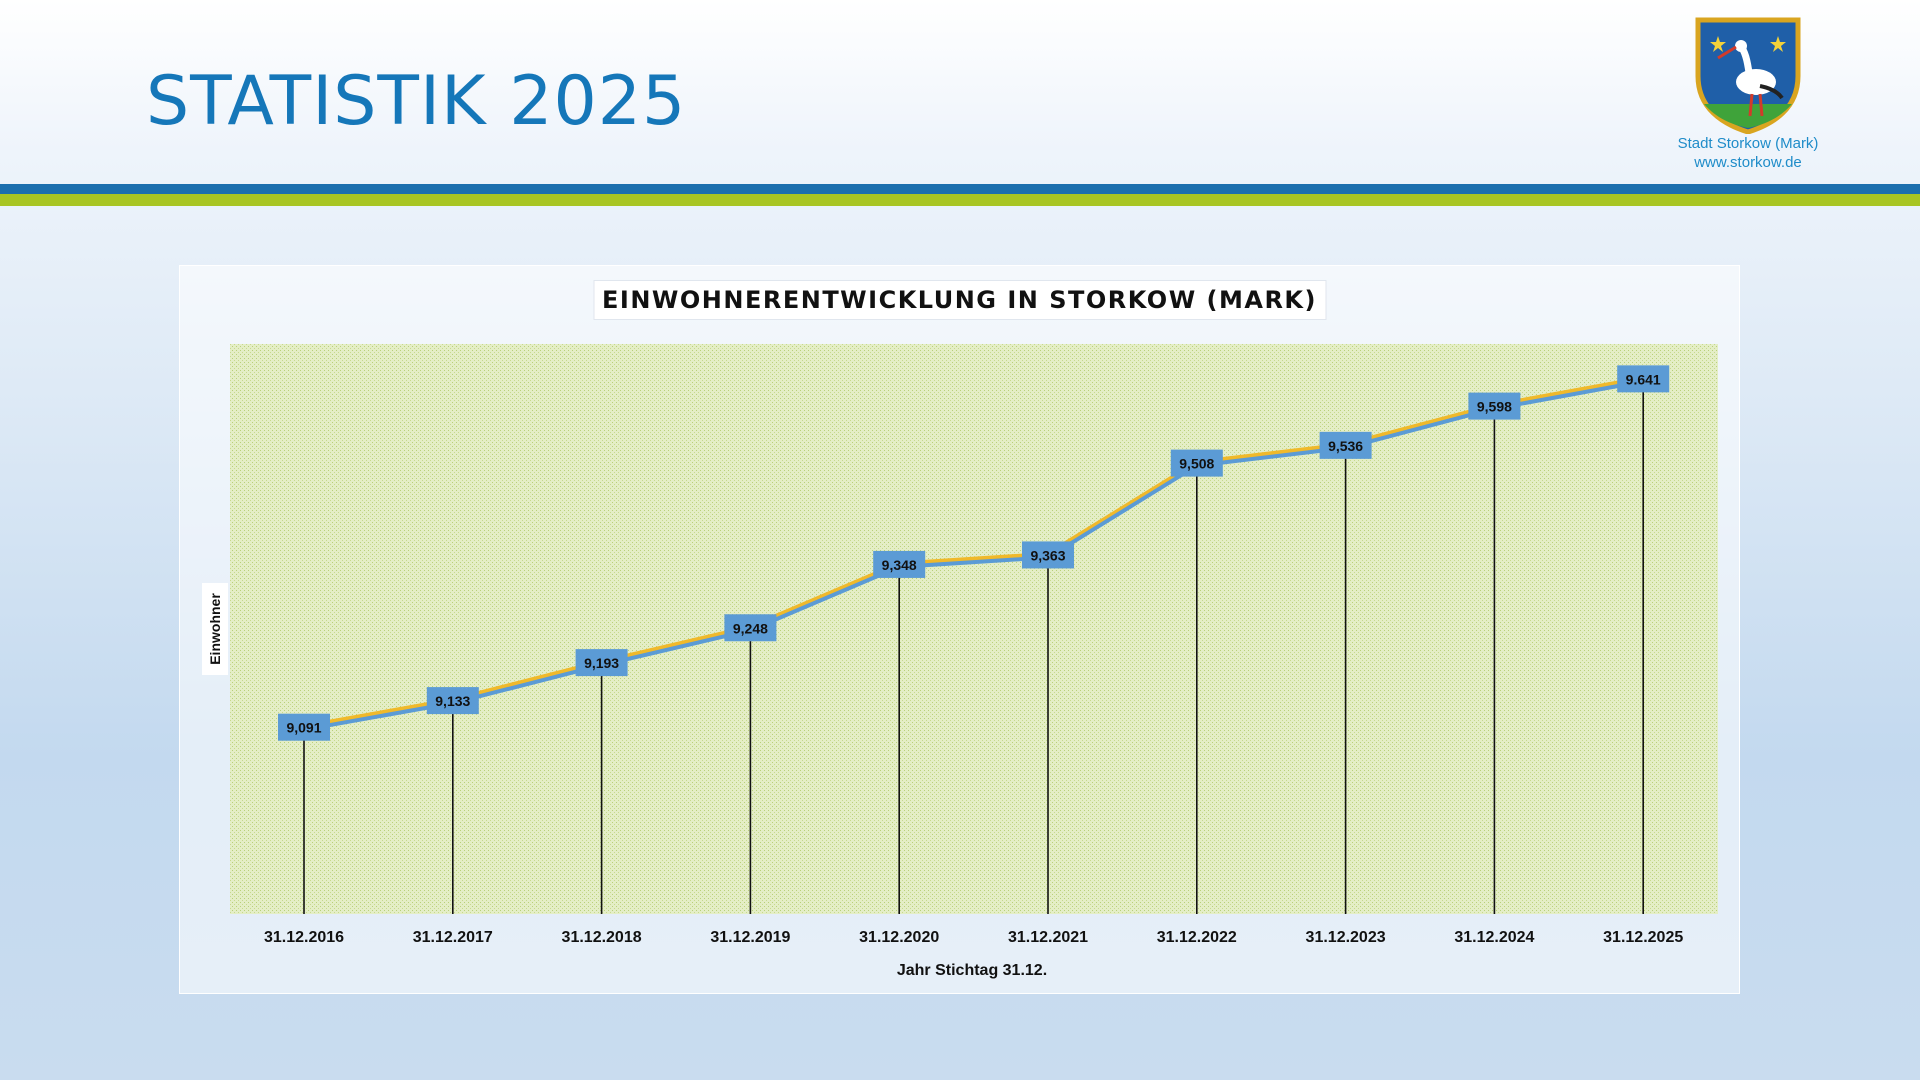 This screenshot has height=1080, width=1920. Describe the element at coordinates (1346, 937) in the screenshot. I see `x-tick-label: 31.12.2023` at that location.